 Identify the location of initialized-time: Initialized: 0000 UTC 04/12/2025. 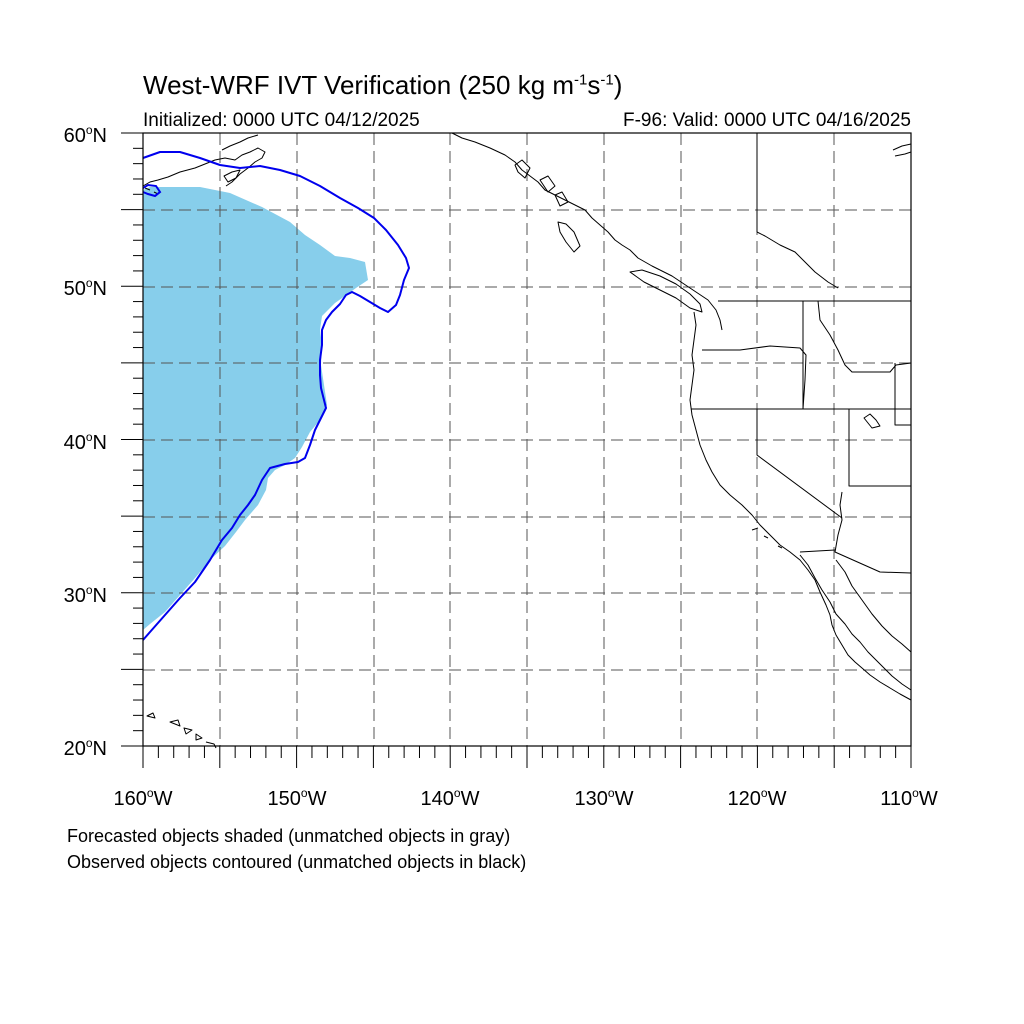
(281, 120).